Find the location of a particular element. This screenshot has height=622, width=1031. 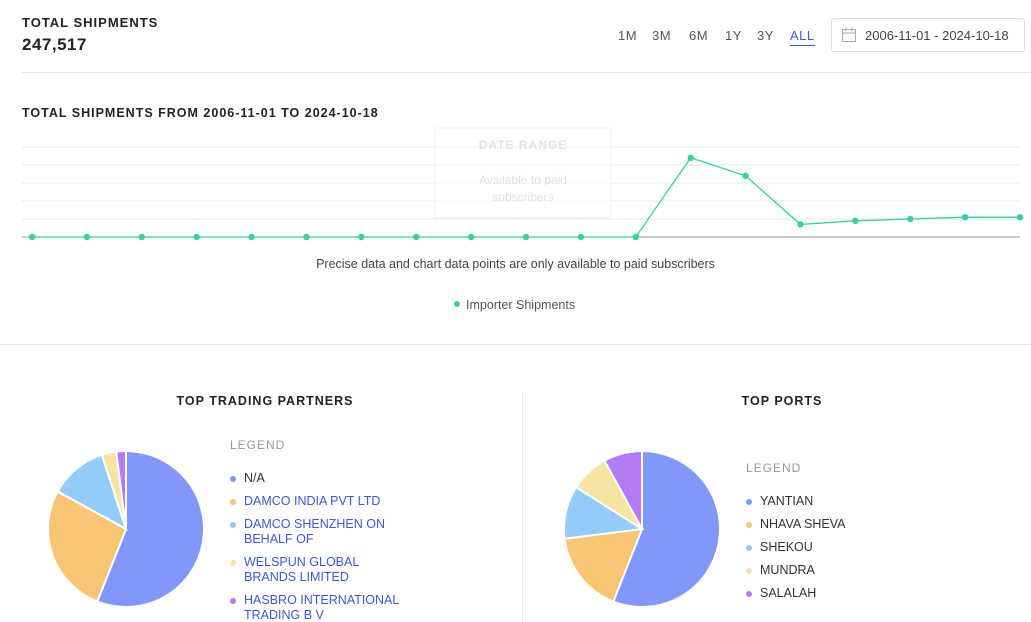

section-title: TOP TRADING PARTNERS is located at coordinates (265, 401).